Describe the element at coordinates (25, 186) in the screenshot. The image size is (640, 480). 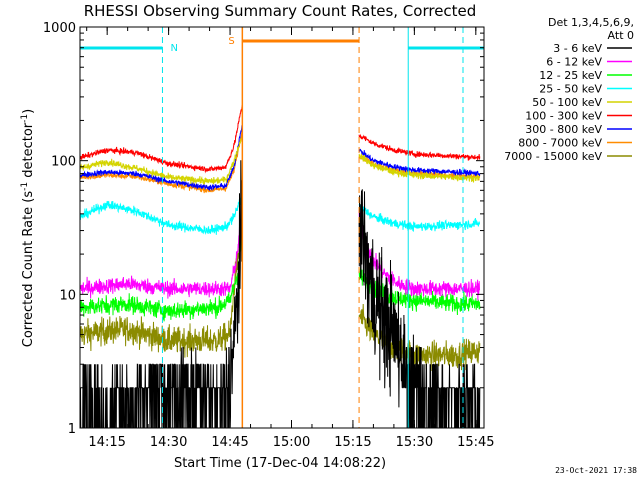
I see `y-axis-label-exp1: -1` at that location.